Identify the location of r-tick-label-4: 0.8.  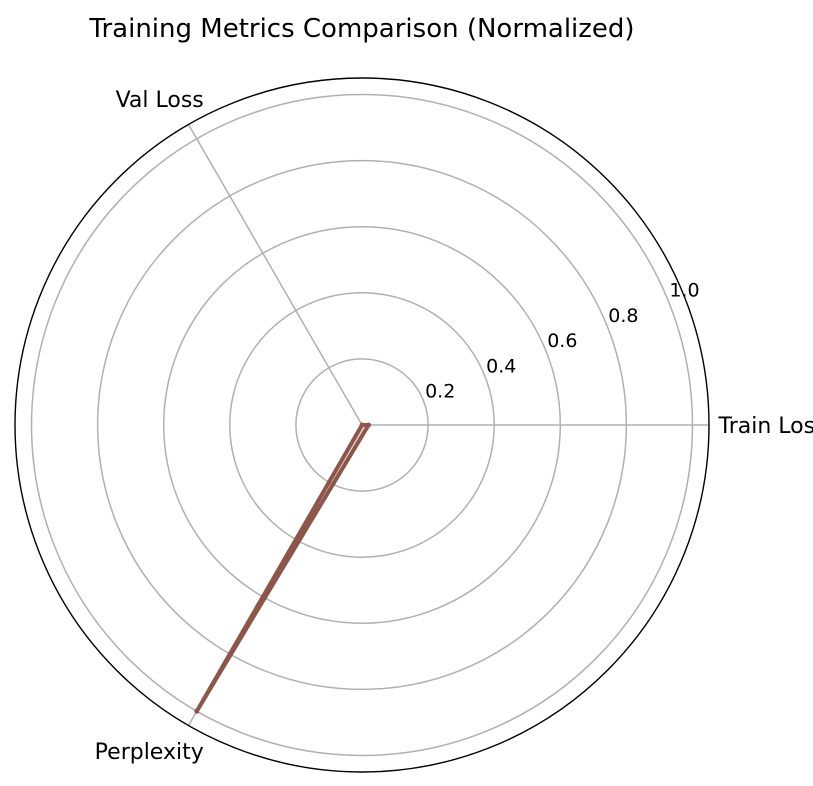
(623, 316).